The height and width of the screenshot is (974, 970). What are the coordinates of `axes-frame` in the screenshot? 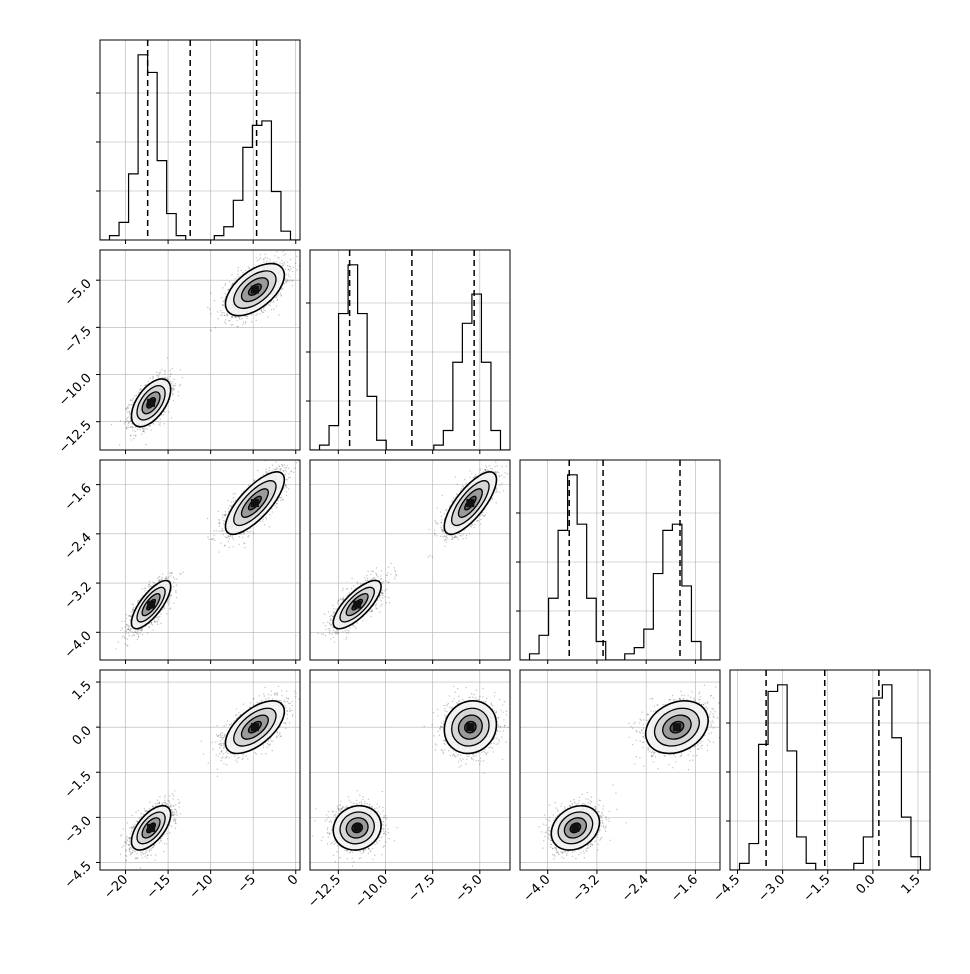 It's located at (830, 770).